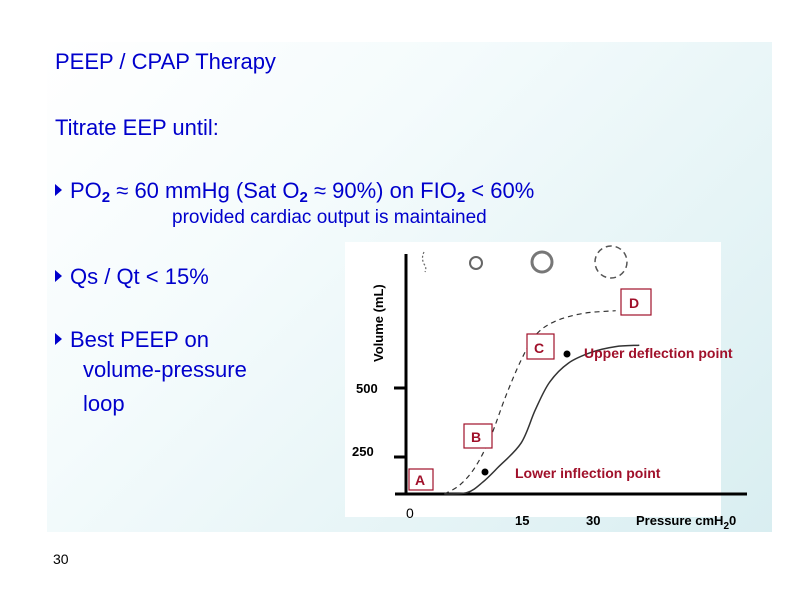  I want to click on slide-subtitle: Titrate EEP until:, so click(137, 127).